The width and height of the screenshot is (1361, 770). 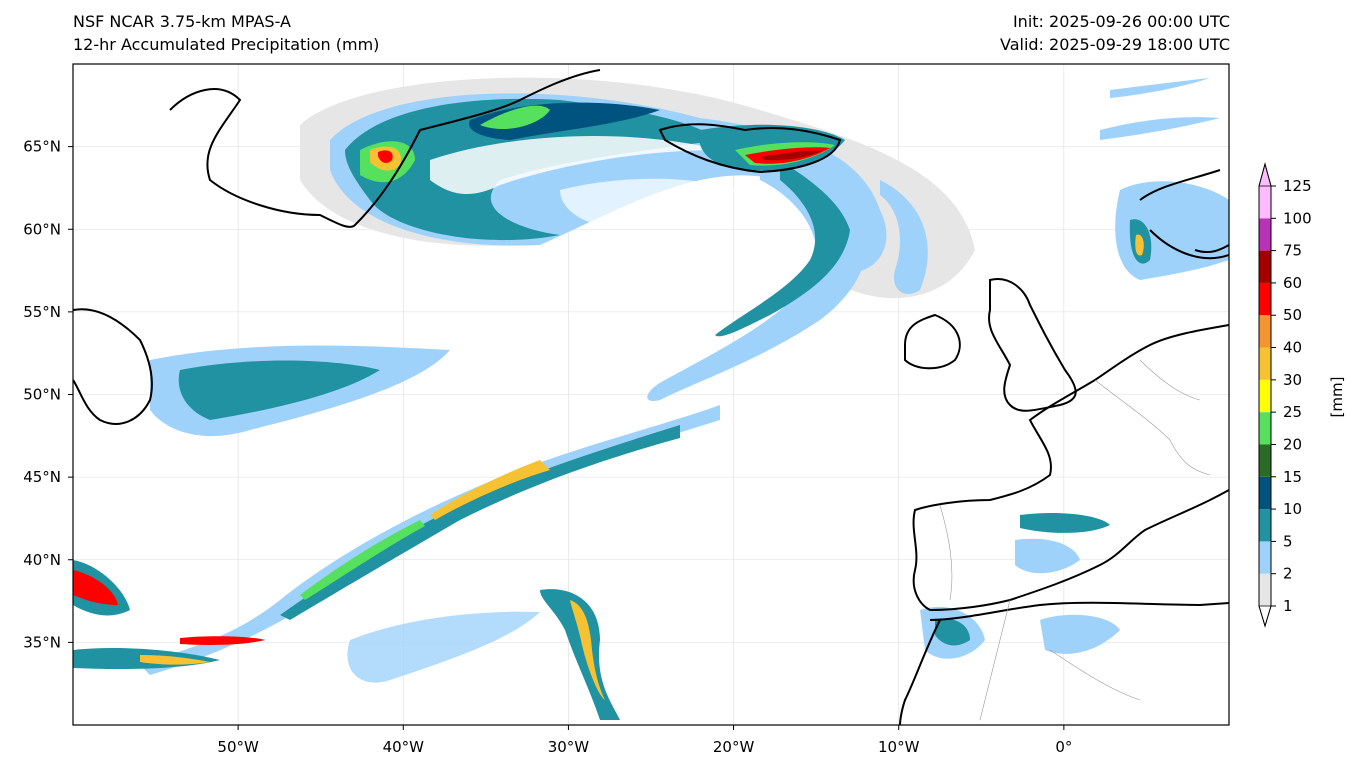 I want to click on lon-tick-label: 40°W, so click(x=404, y=747).